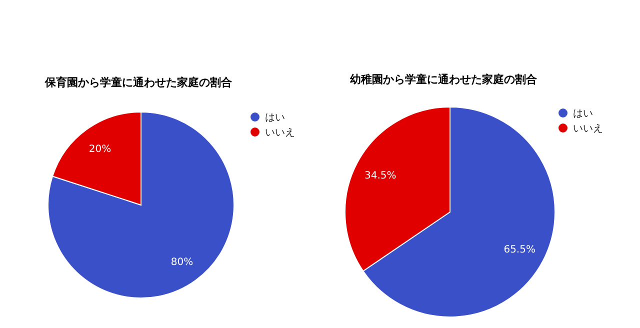 The height and width of the screenshot is (328, 640). I want to click on data-label: 65.5%, so click(520, 250).